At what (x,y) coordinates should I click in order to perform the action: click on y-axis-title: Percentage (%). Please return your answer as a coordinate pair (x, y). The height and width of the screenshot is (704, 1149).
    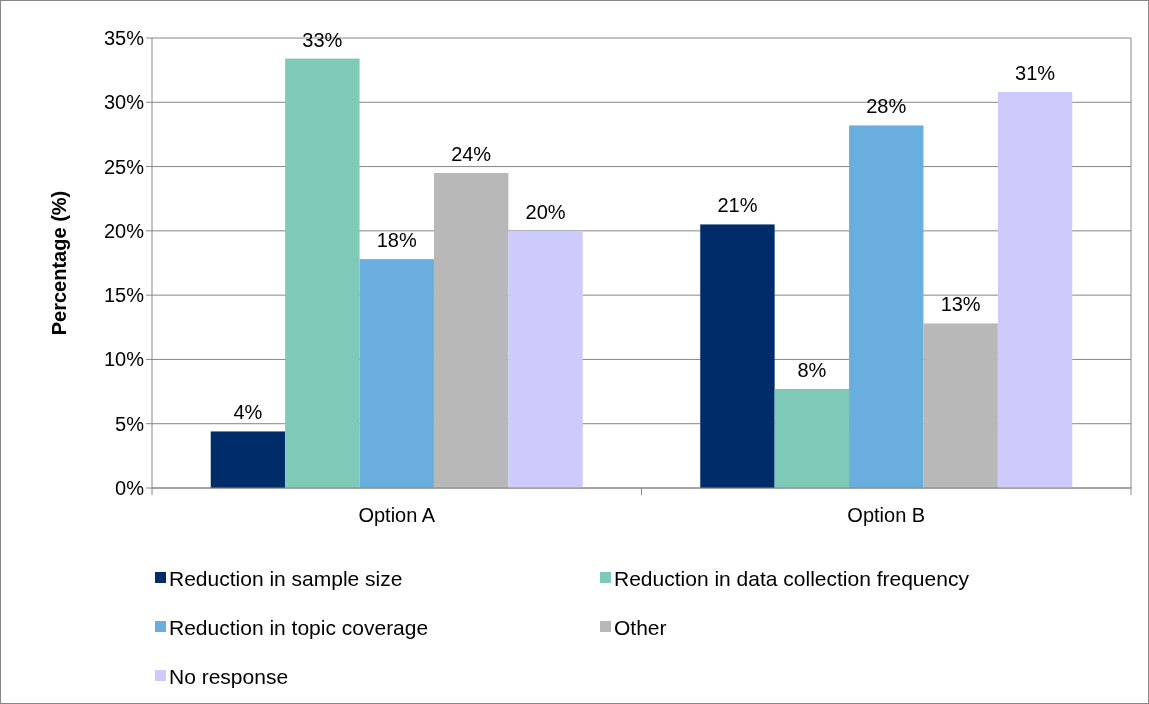
    Looking at the image, I should click on (59, 263).